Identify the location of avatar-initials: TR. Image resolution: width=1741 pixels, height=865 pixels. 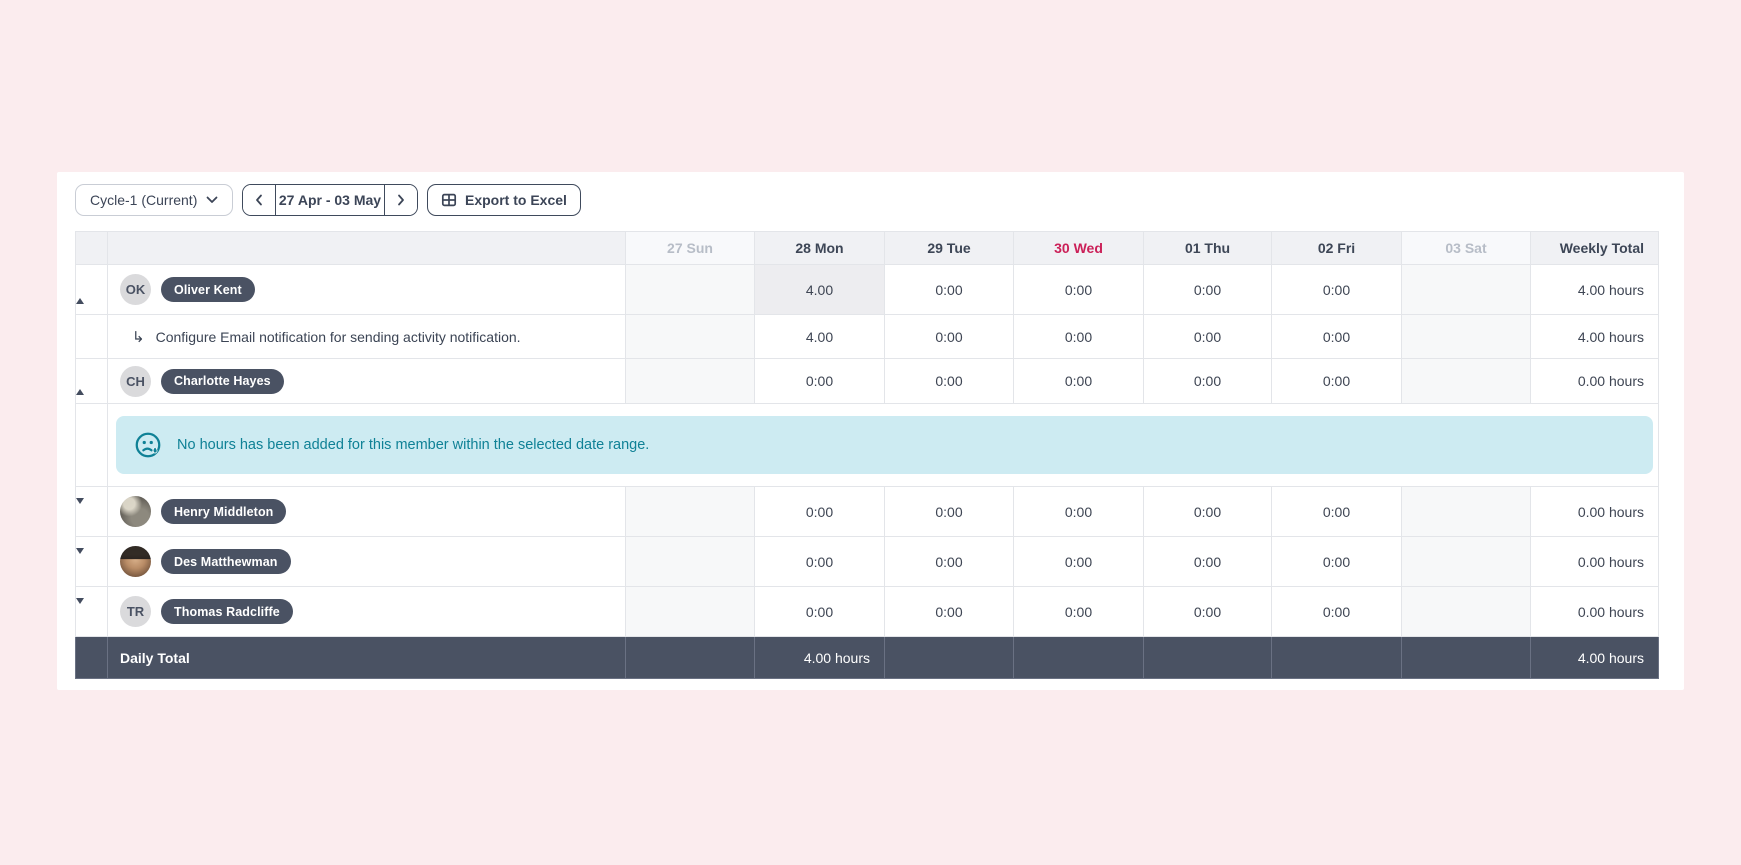
(135, 611).